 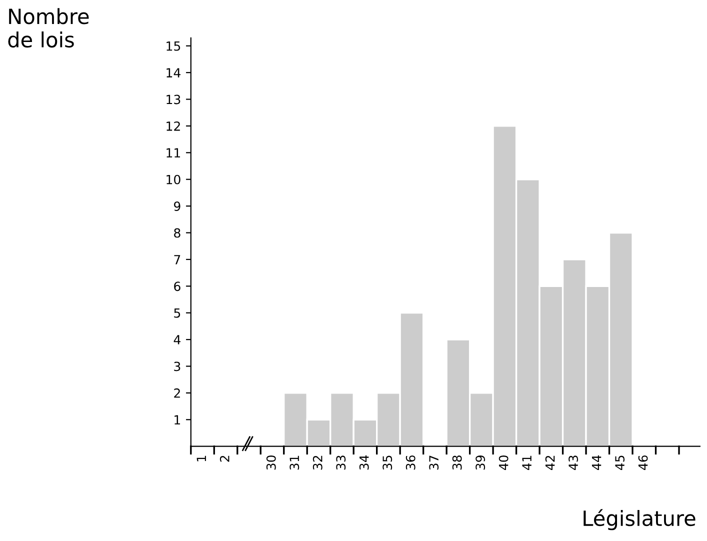 What do you see at coordinates (173, 99) in the screenshot?
I see `y-tick-label: 13` at bounding box center [173, 99].